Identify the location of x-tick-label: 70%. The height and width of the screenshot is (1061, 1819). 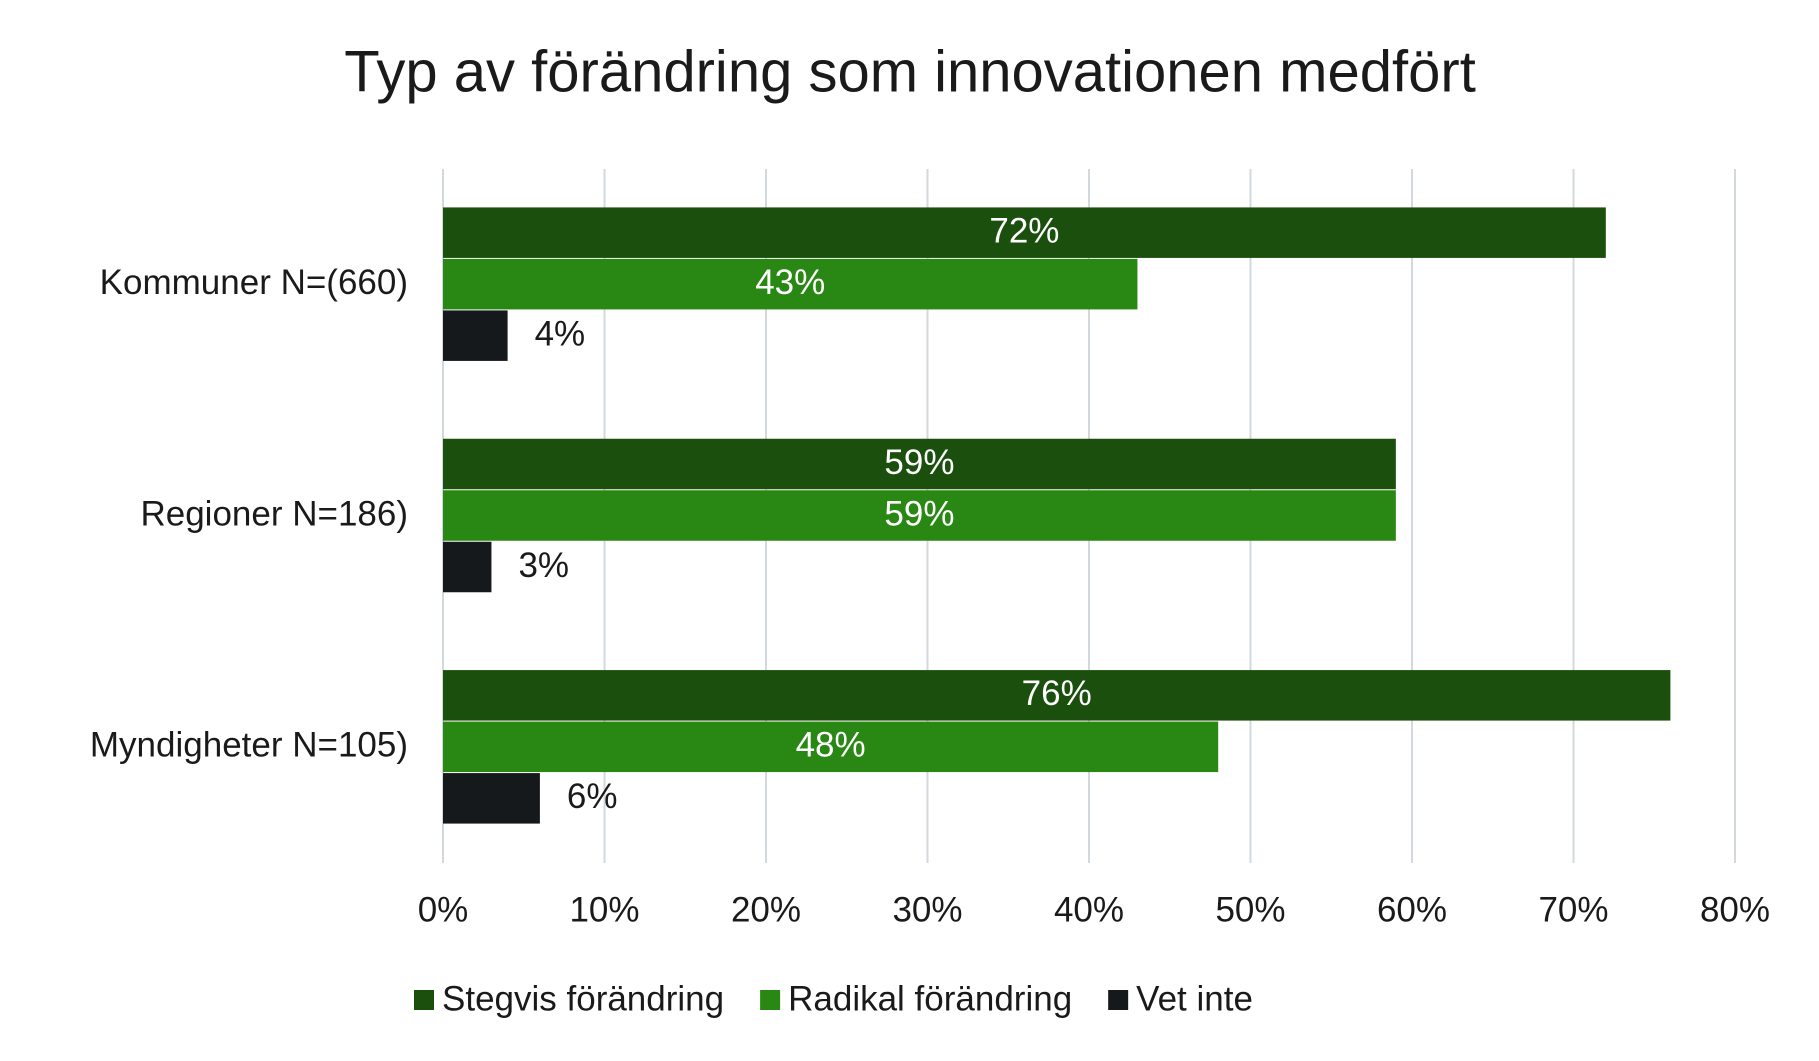
(1573, 909).